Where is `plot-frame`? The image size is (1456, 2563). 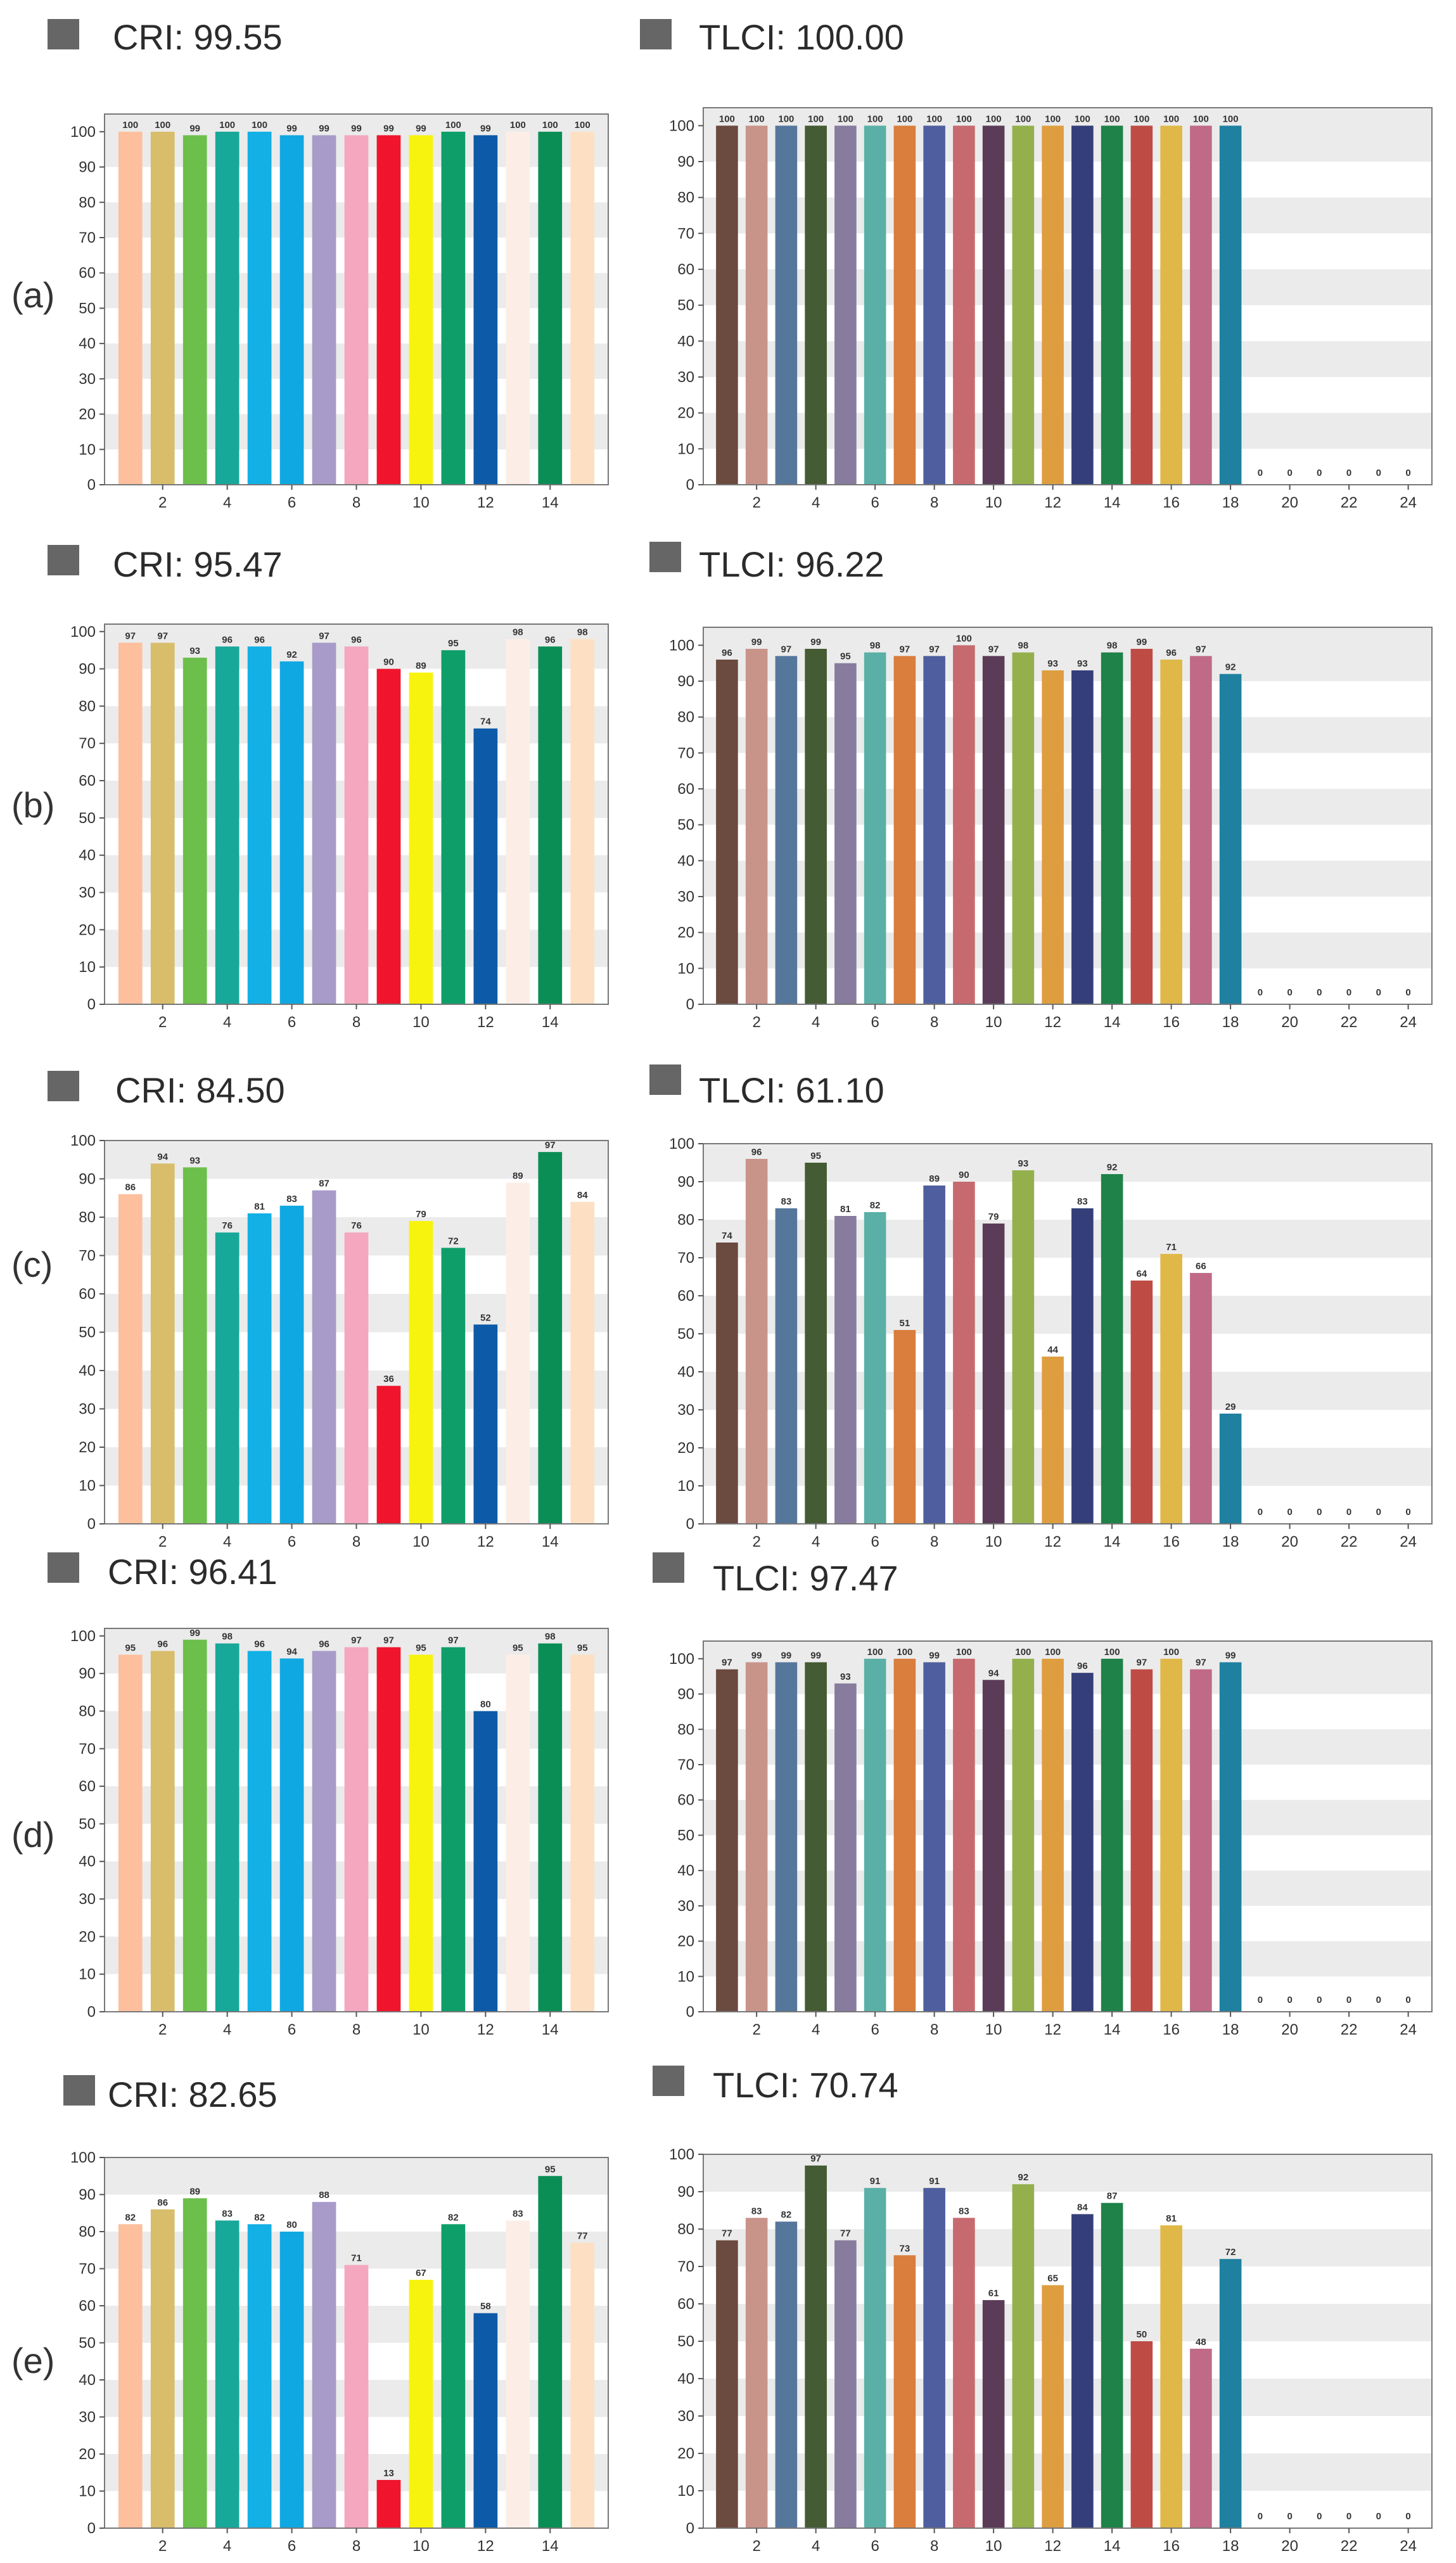
plot-frame is located at coordinates (1068, 1826).